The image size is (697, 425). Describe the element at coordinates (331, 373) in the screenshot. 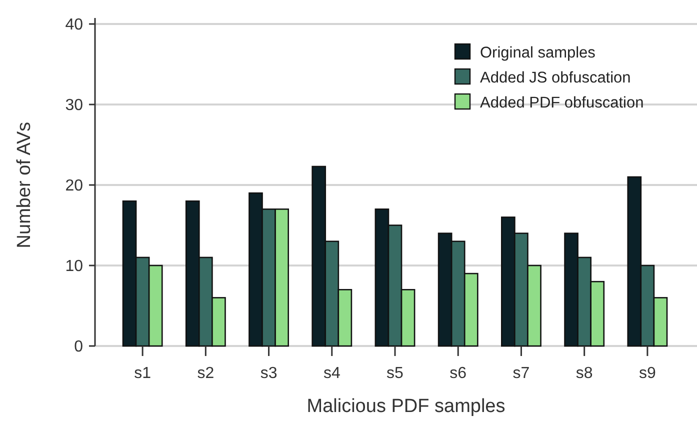

I see `x-tick-label: s4` at that location.